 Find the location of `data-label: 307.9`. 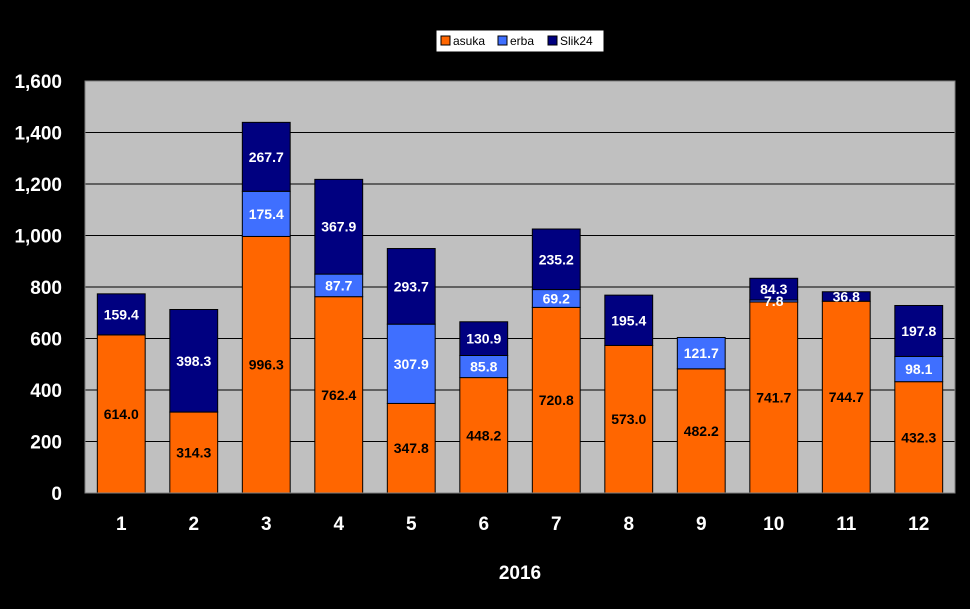

data-label: 307.9 is located at coordinates (411, 364).